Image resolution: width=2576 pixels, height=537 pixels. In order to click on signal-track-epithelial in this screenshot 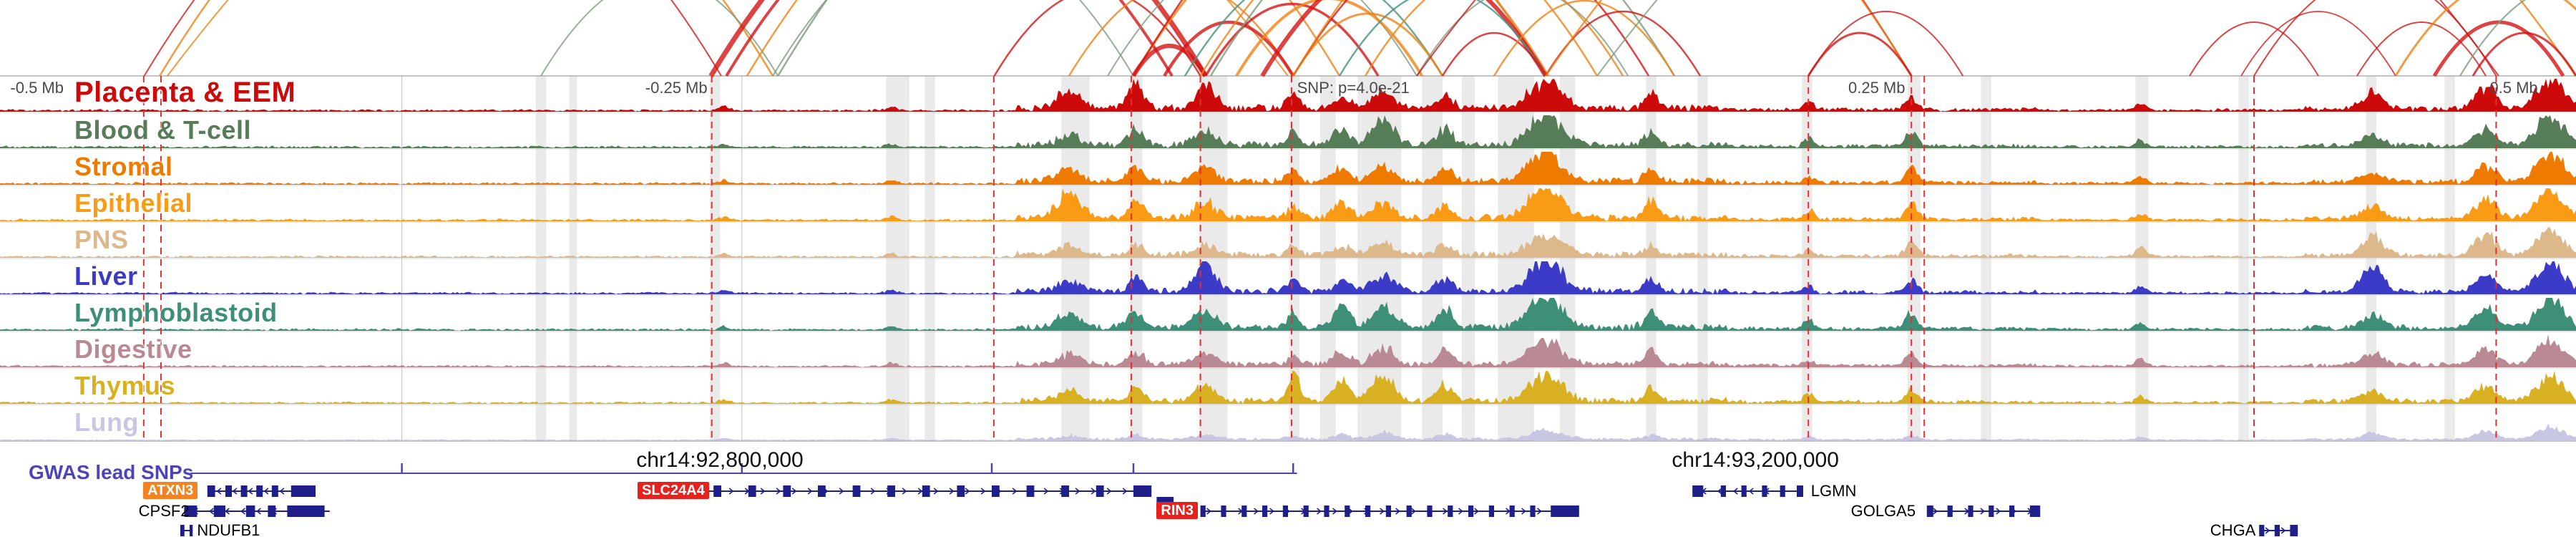, I will do `click(1288, 204)`.